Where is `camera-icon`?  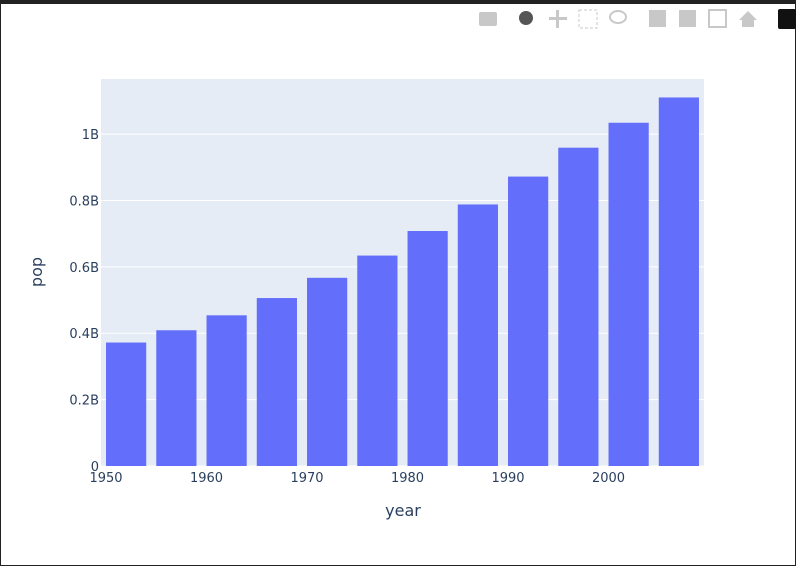
camera-icon is located at coordinates (488, 19).